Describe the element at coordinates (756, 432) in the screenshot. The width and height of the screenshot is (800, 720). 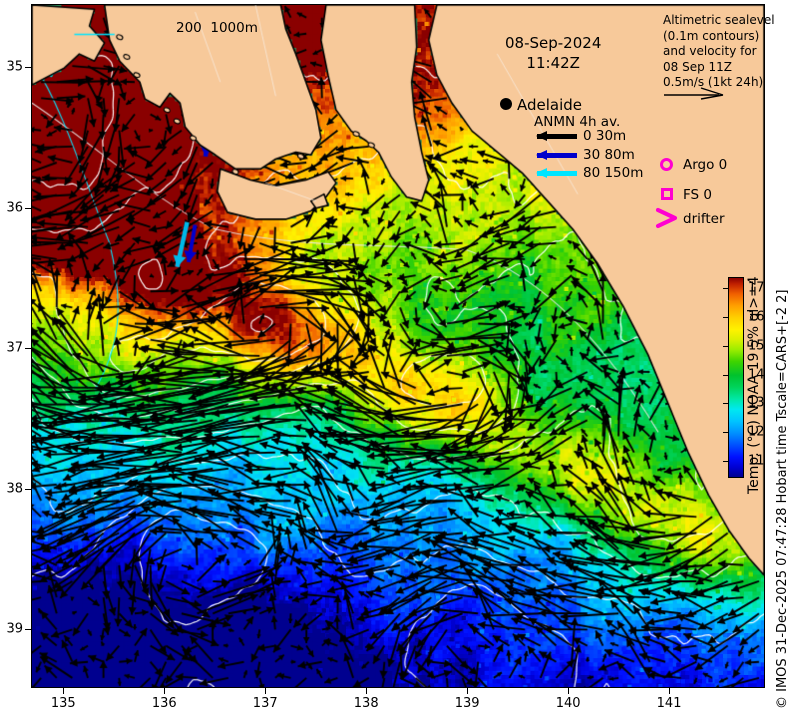
I see `colorbar-tick-label: 12` at that location.